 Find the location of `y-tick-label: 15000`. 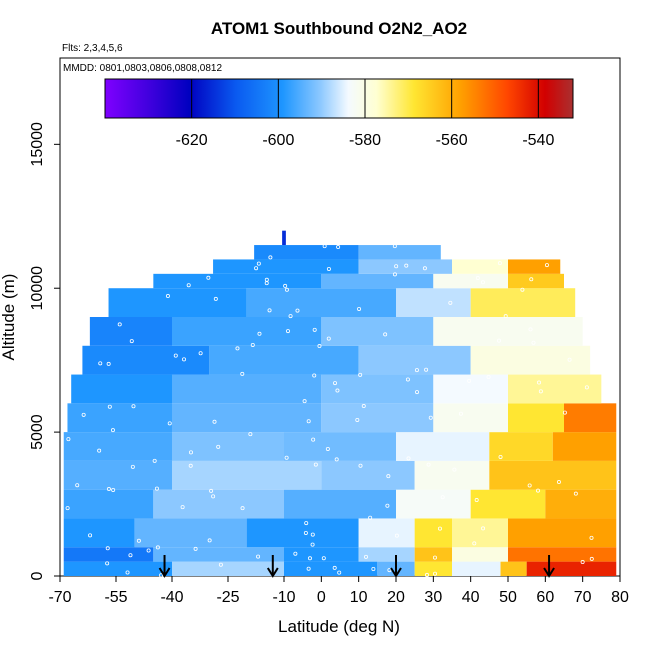

y-tick-label: 15000 is located at coordinates (37, 144).